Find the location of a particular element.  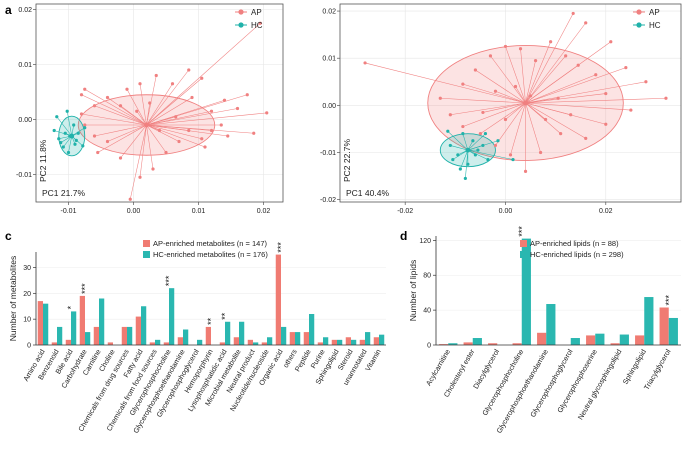

legend-label-hc: HC-enriched lipids (n = 298) is located at coordinates (577, 254).